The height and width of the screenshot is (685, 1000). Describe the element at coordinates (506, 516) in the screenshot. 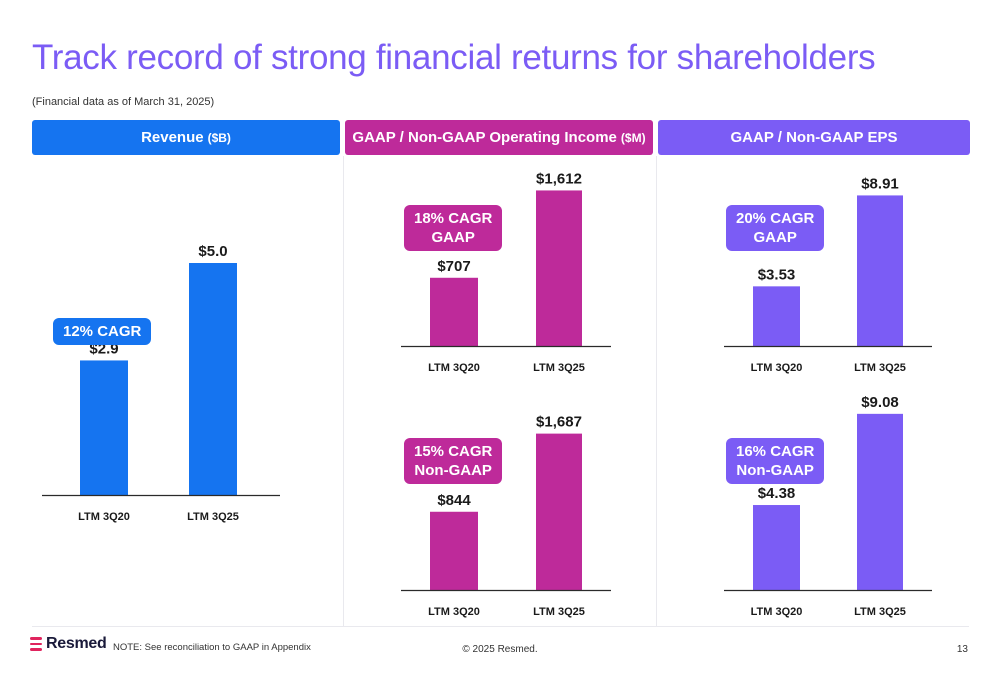

I see `nongaap-operating-income-chart: $844 LTM 3Q20 $1,687 LTM 3Q25` at that location.